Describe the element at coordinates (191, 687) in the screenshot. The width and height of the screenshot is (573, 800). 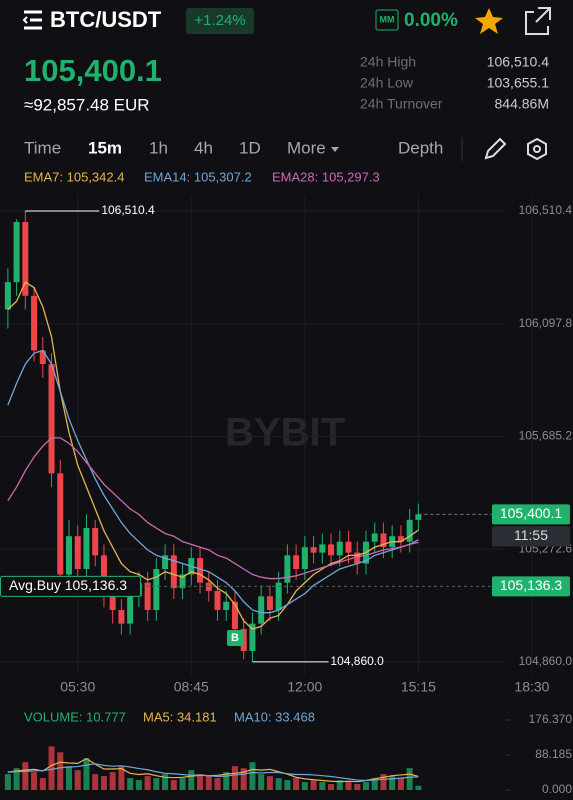
I see `x-tick-label: 08:45` at that location.